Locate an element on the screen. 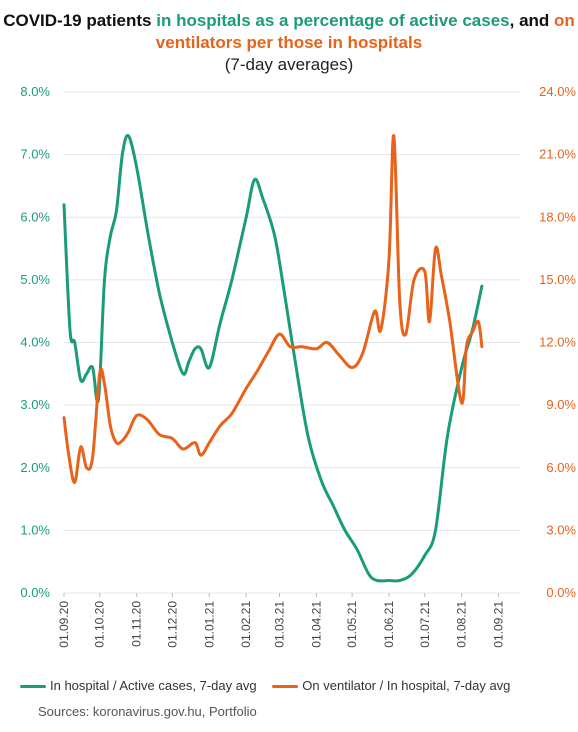  y-right-tick-label: 12.0% is located at coordinates (557, 342).